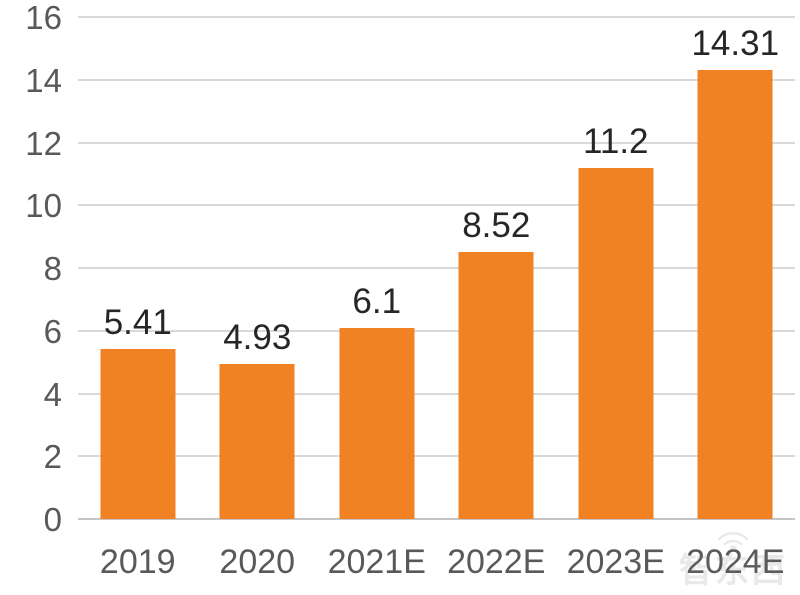  I want to click on bar-value-label: 5.41, so click(137, 323).